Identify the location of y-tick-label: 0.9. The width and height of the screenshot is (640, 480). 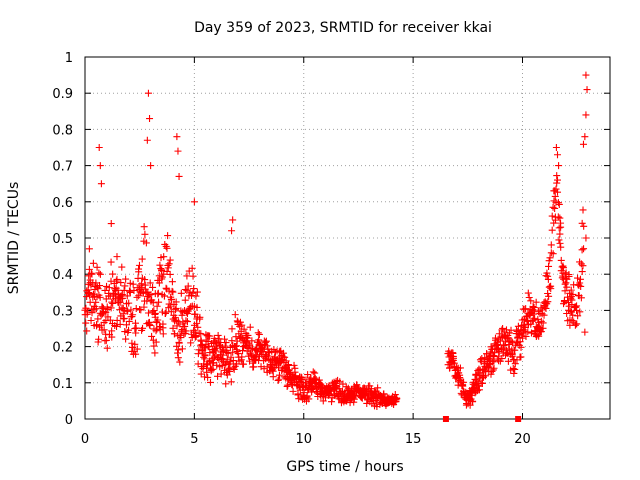
(62, 94).